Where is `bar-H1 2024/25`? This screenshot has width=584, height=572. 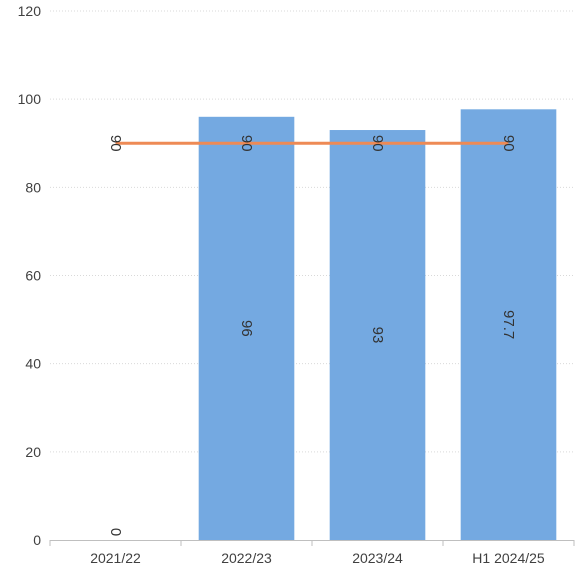
bar-H1 2024/25 is located at coordinates (508, 324).